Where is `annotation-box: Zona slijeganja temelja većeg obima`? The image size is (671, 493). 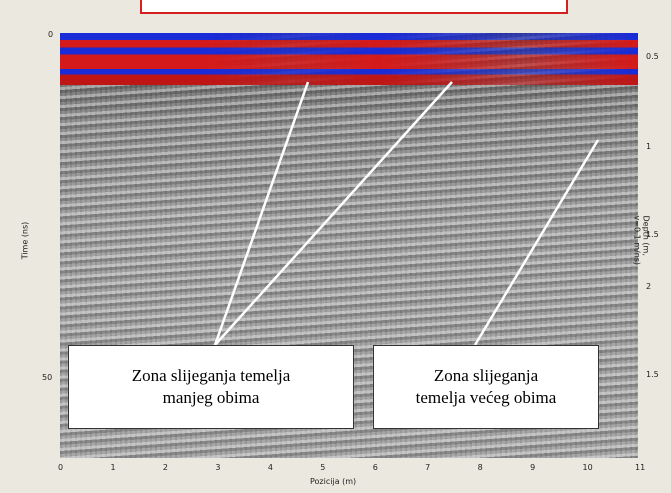
annotation-box: Zona slijeganja temelja većeg obima is located at coordinates (486, 387).